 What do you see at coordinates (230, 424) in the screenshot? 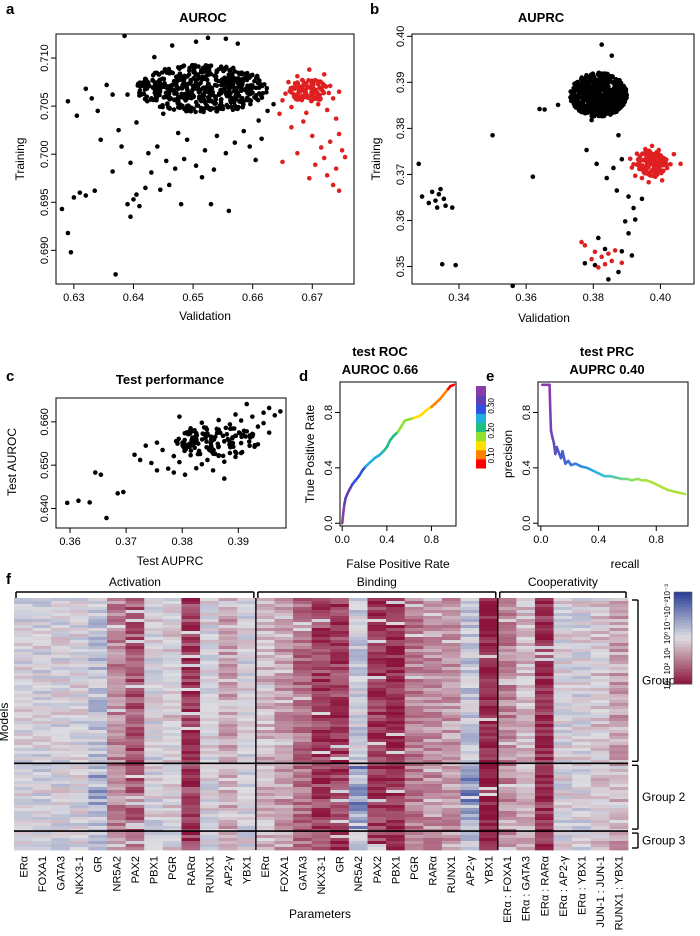
I see `panel-c-point-models` at bounding box center [230, 424].